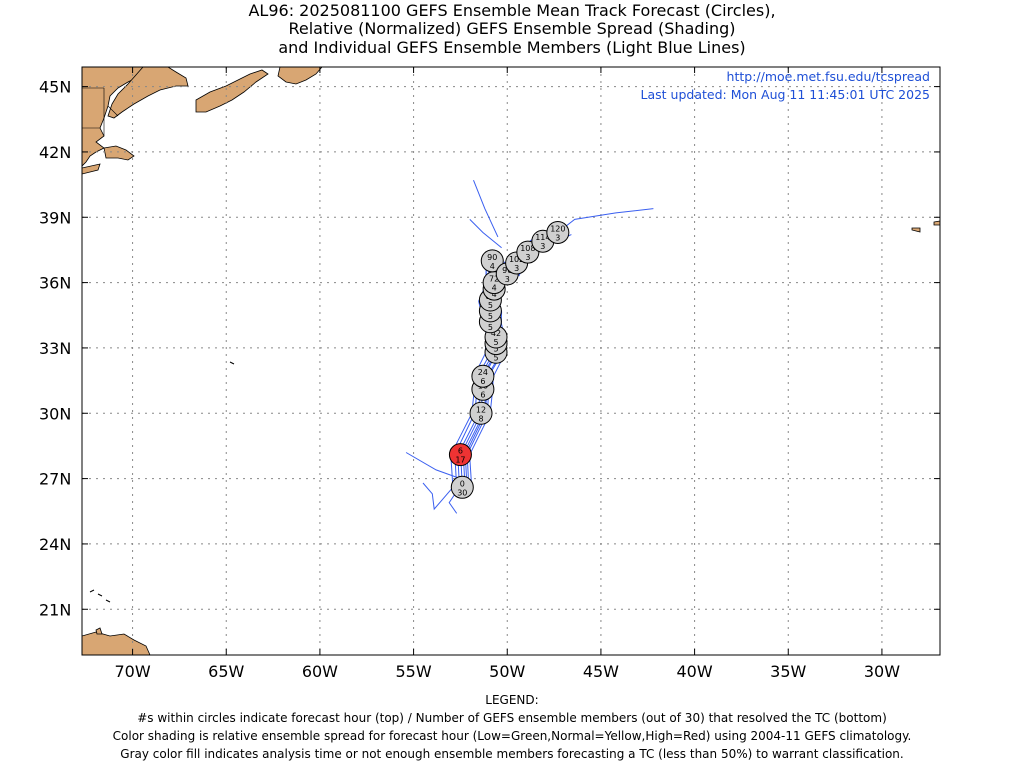 This screenshot has height=768, width=1024. I want to click on lon-tick-label: 65W, so click(226, 671).